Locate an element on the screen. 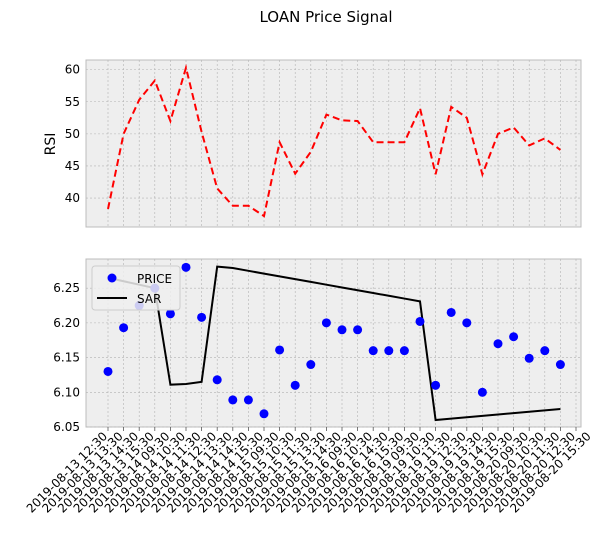 Image resolution: width=591 pixels, height=540 pixels. price-y-ticks: 6.05 6.10 6.15 6.20 6.25 is located at coordinates (66, 357).